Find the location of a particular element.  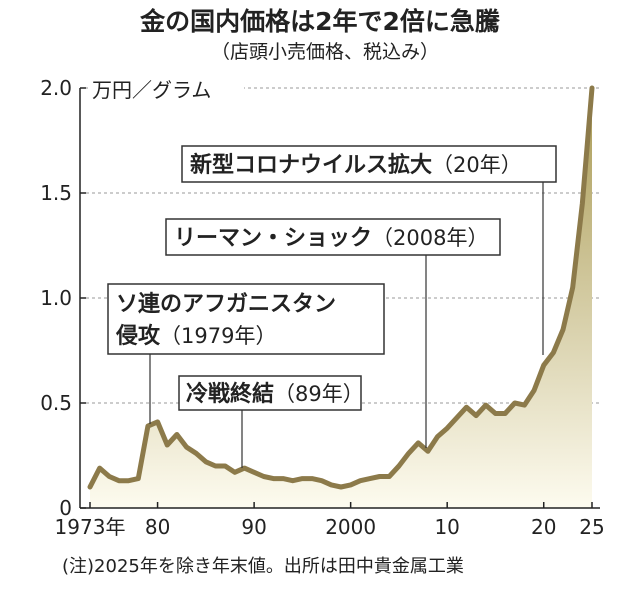

annotation-box-covid is located at coordinates (369, 164).